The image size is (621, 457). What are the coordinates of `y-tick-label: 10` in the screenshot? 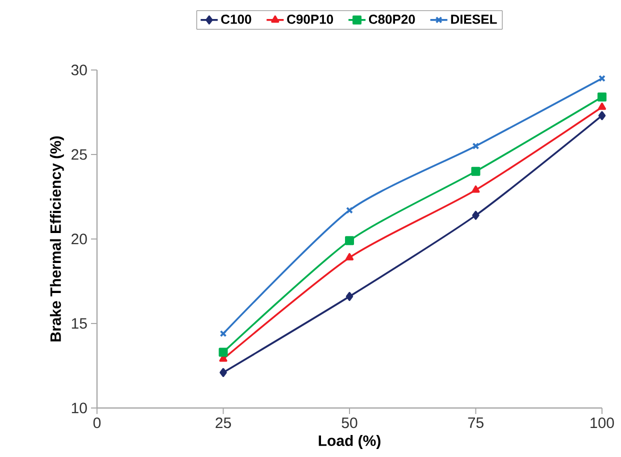 It's located at (79, 408).